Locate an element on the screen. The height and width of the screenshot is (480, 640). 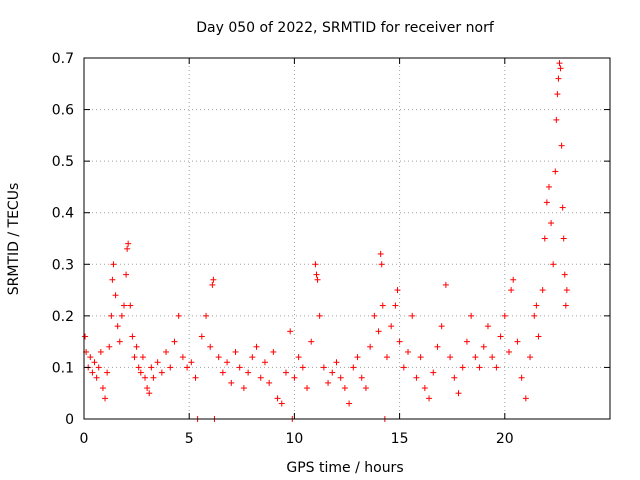
y-tick-label: 0.1 is located at coordinates (63, 368).